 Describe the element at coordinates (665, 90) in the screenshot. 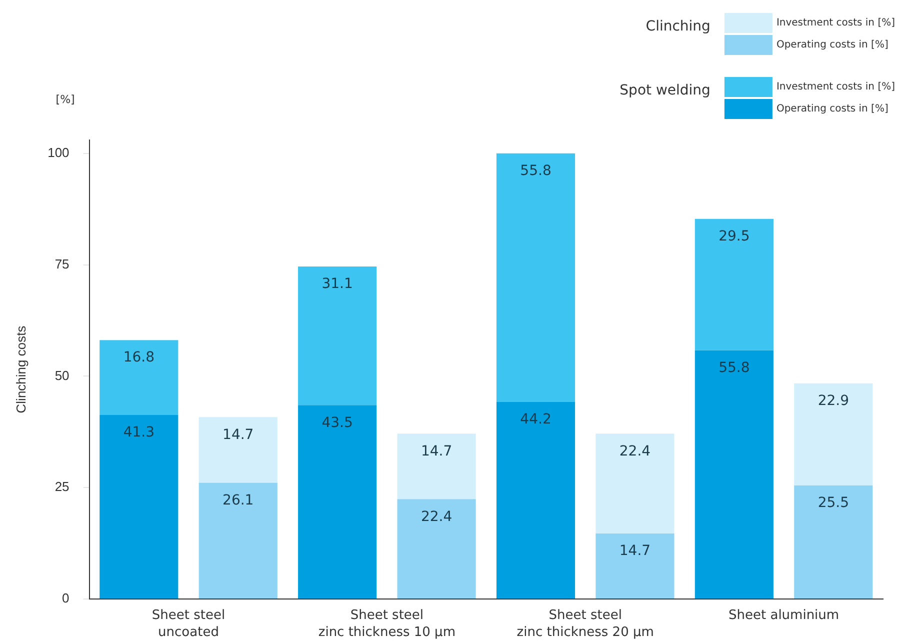

I see `text: Spot welding` at that location.